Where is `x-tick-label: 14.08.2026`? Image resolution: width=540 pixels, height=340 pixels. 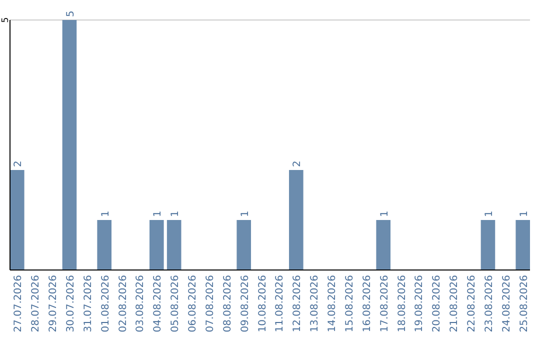
x-tick-label: 14.08.2026 is located at coordinates (332, 303).